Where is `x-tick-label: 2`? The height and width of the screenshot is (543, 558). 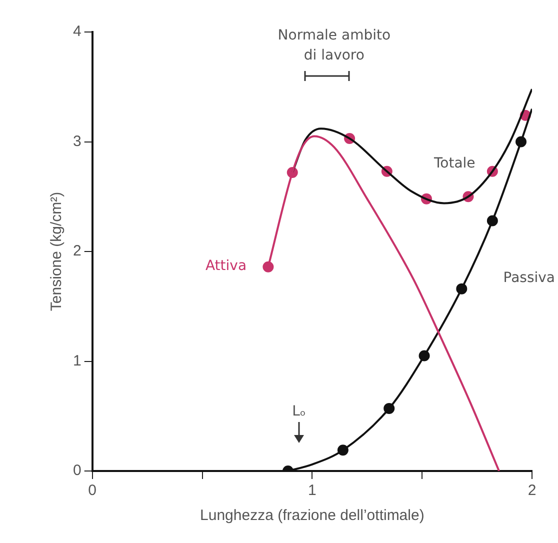
x-tick-label: 2 is located at coordinates (532, 491).